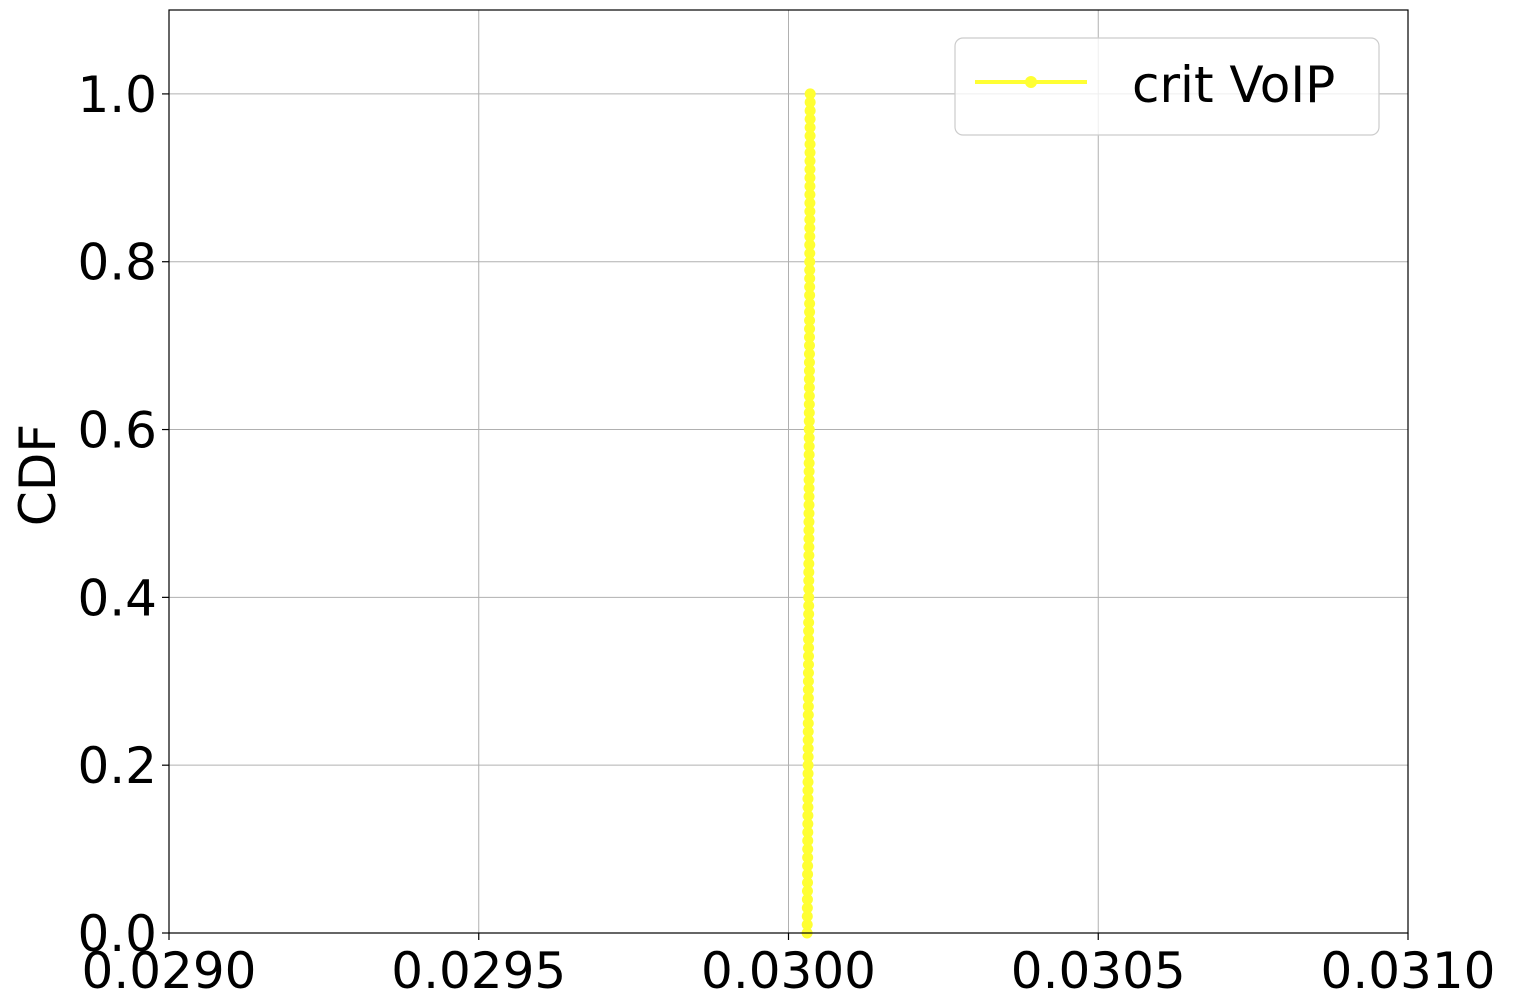 The image size is (1514, 1007). Describe the element at coordinates (117, 598) in the screenshot. I see `y-tick-label: 0.4` at that location.